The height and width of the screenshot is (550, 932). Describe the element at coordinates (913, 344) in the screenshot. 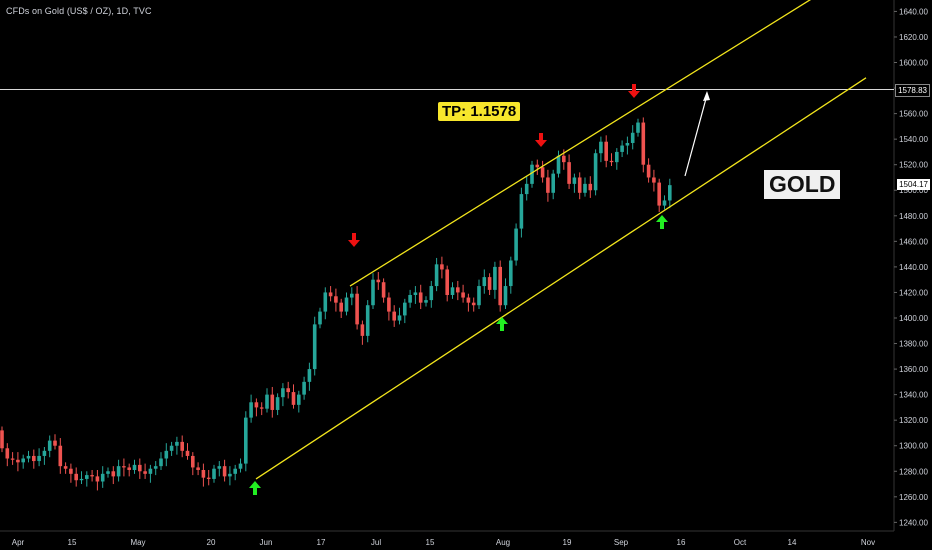

I see `price-tick-label: 1380.00` at that location.